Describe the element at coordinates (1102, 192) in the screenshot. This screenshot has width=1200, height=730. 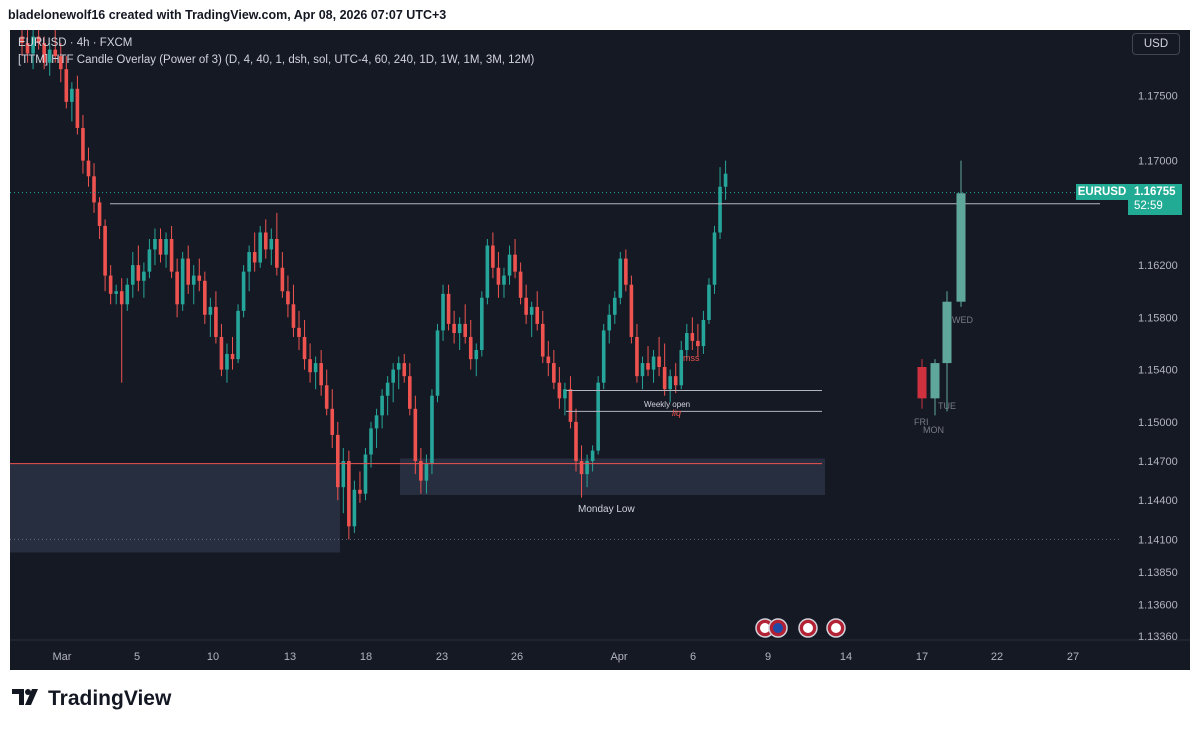
I see `symbol-price-tag: EURUSD` at that location.